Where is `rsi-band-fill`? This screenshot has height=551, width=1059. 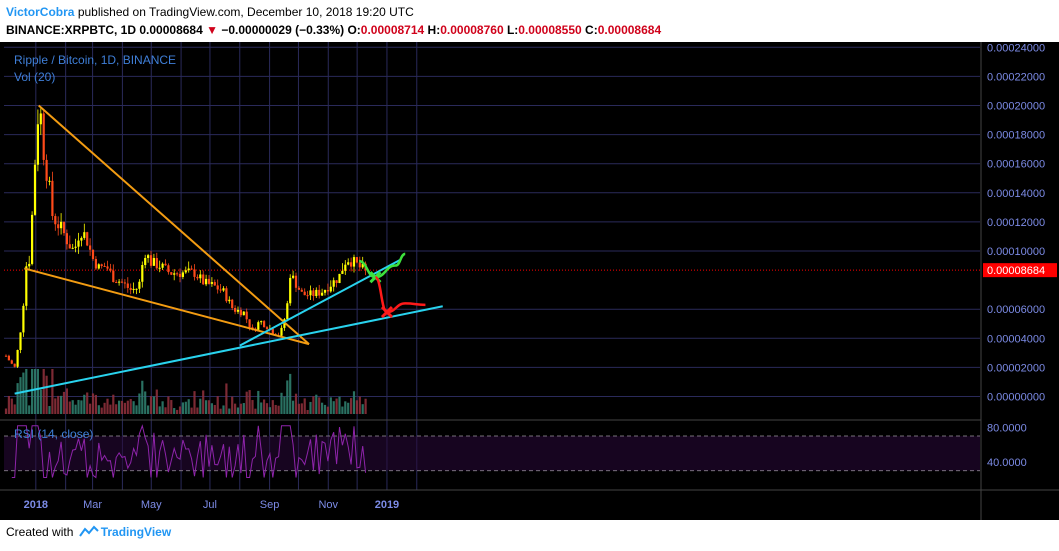 rsi-band-fill is located at coordinates (492, 453).